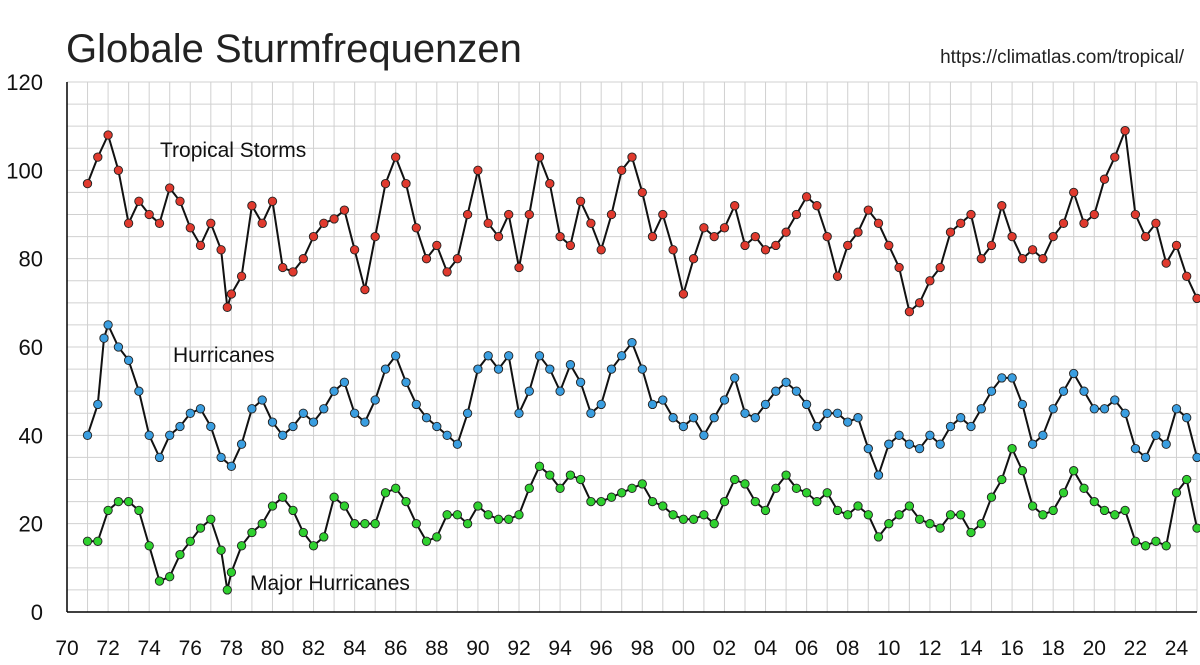  What do you see at coordinates (272, 648) in the screenshot?
I see `x-tick-label: 80` at bounding box center [272, 648].